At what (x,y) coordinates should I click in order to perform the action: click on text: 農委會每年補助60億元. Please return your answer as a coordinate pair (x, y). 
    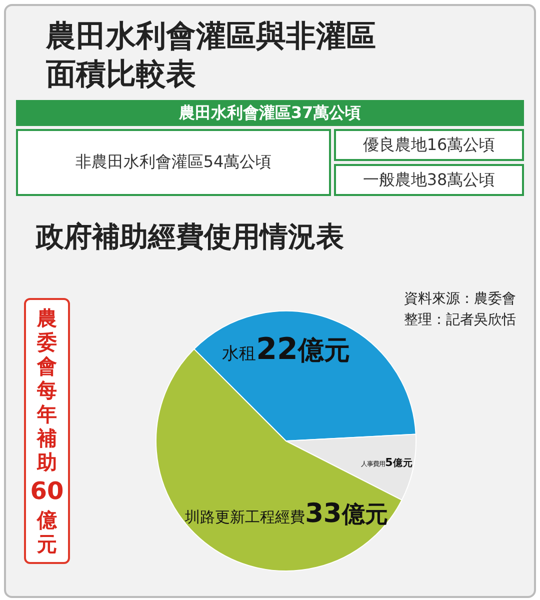
    Looking at the image, I should click on (47, 431).